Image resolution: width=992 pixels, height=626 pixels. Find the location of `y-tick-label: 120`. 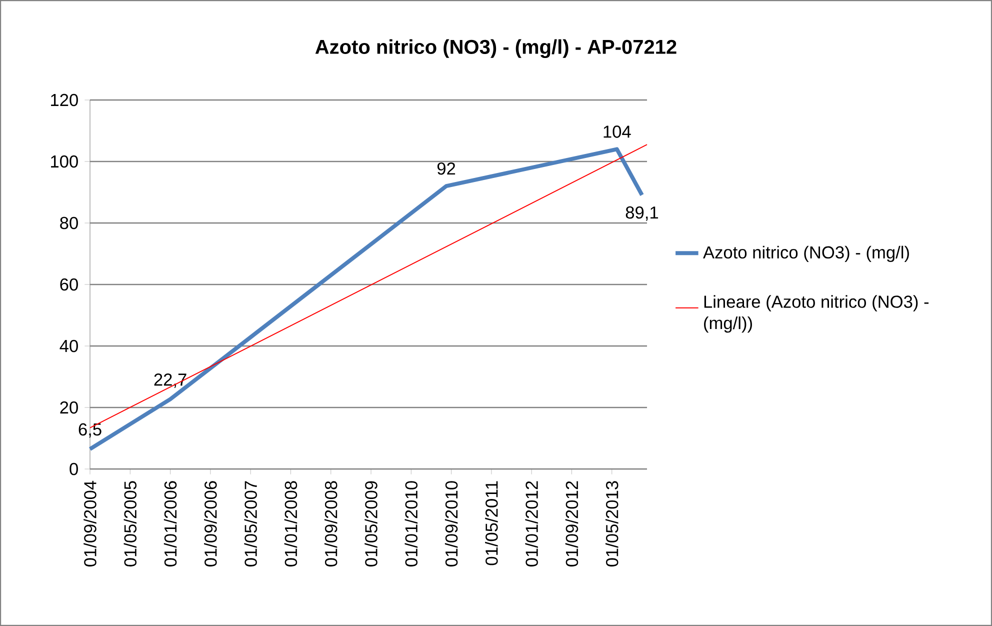

y-tick-label: 120 is located at coordinates (64, 100).